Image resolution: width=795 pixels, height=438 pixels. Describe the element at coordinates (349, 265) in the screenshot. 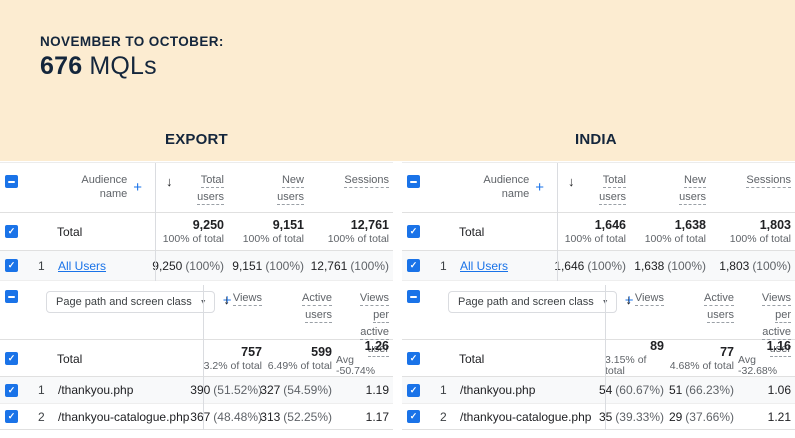

I see `sessions-value: 12,761 (100%)` at that location.